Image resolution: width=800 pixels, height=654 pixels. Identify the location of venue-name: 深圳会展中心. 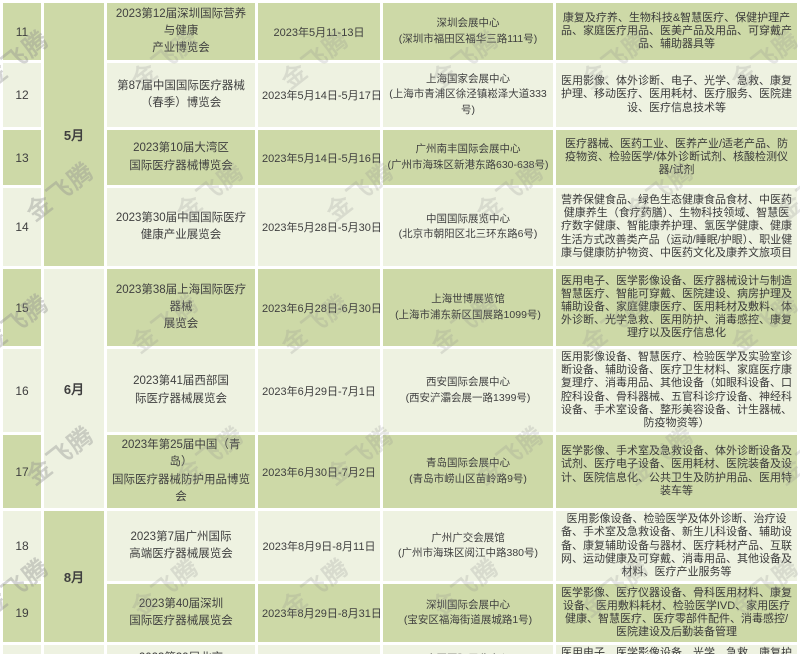
(468, 23).